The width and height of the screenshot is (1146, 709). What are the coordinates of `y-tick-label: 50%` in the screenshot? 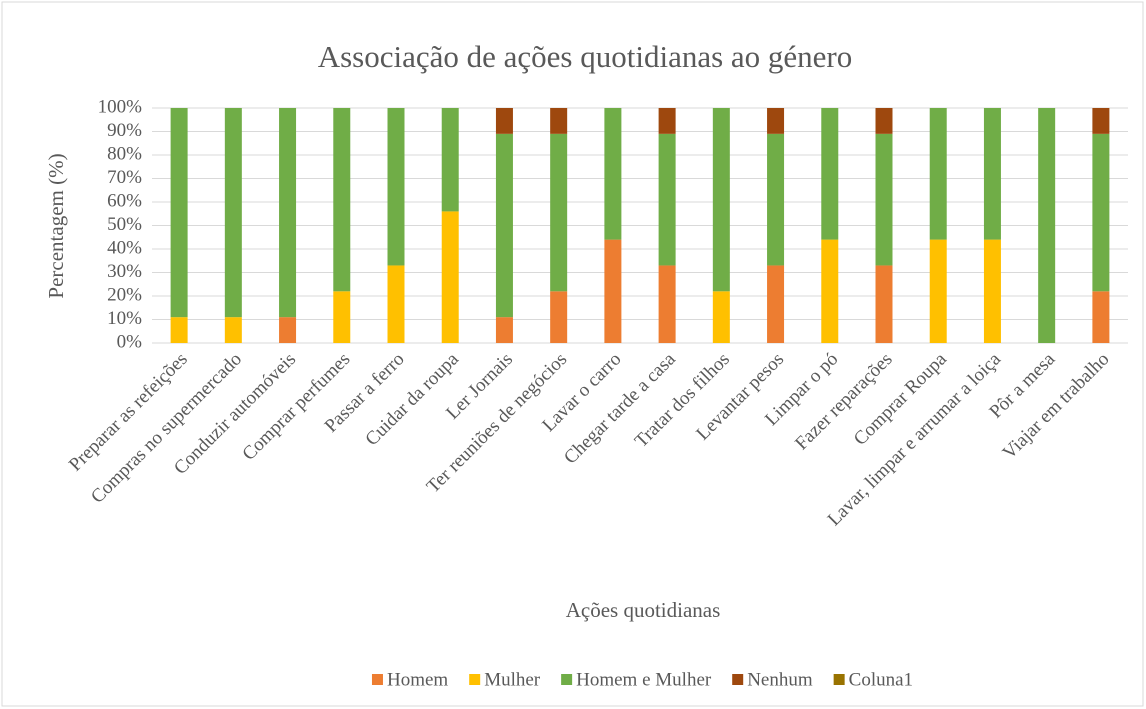 It's located at (124, 224).